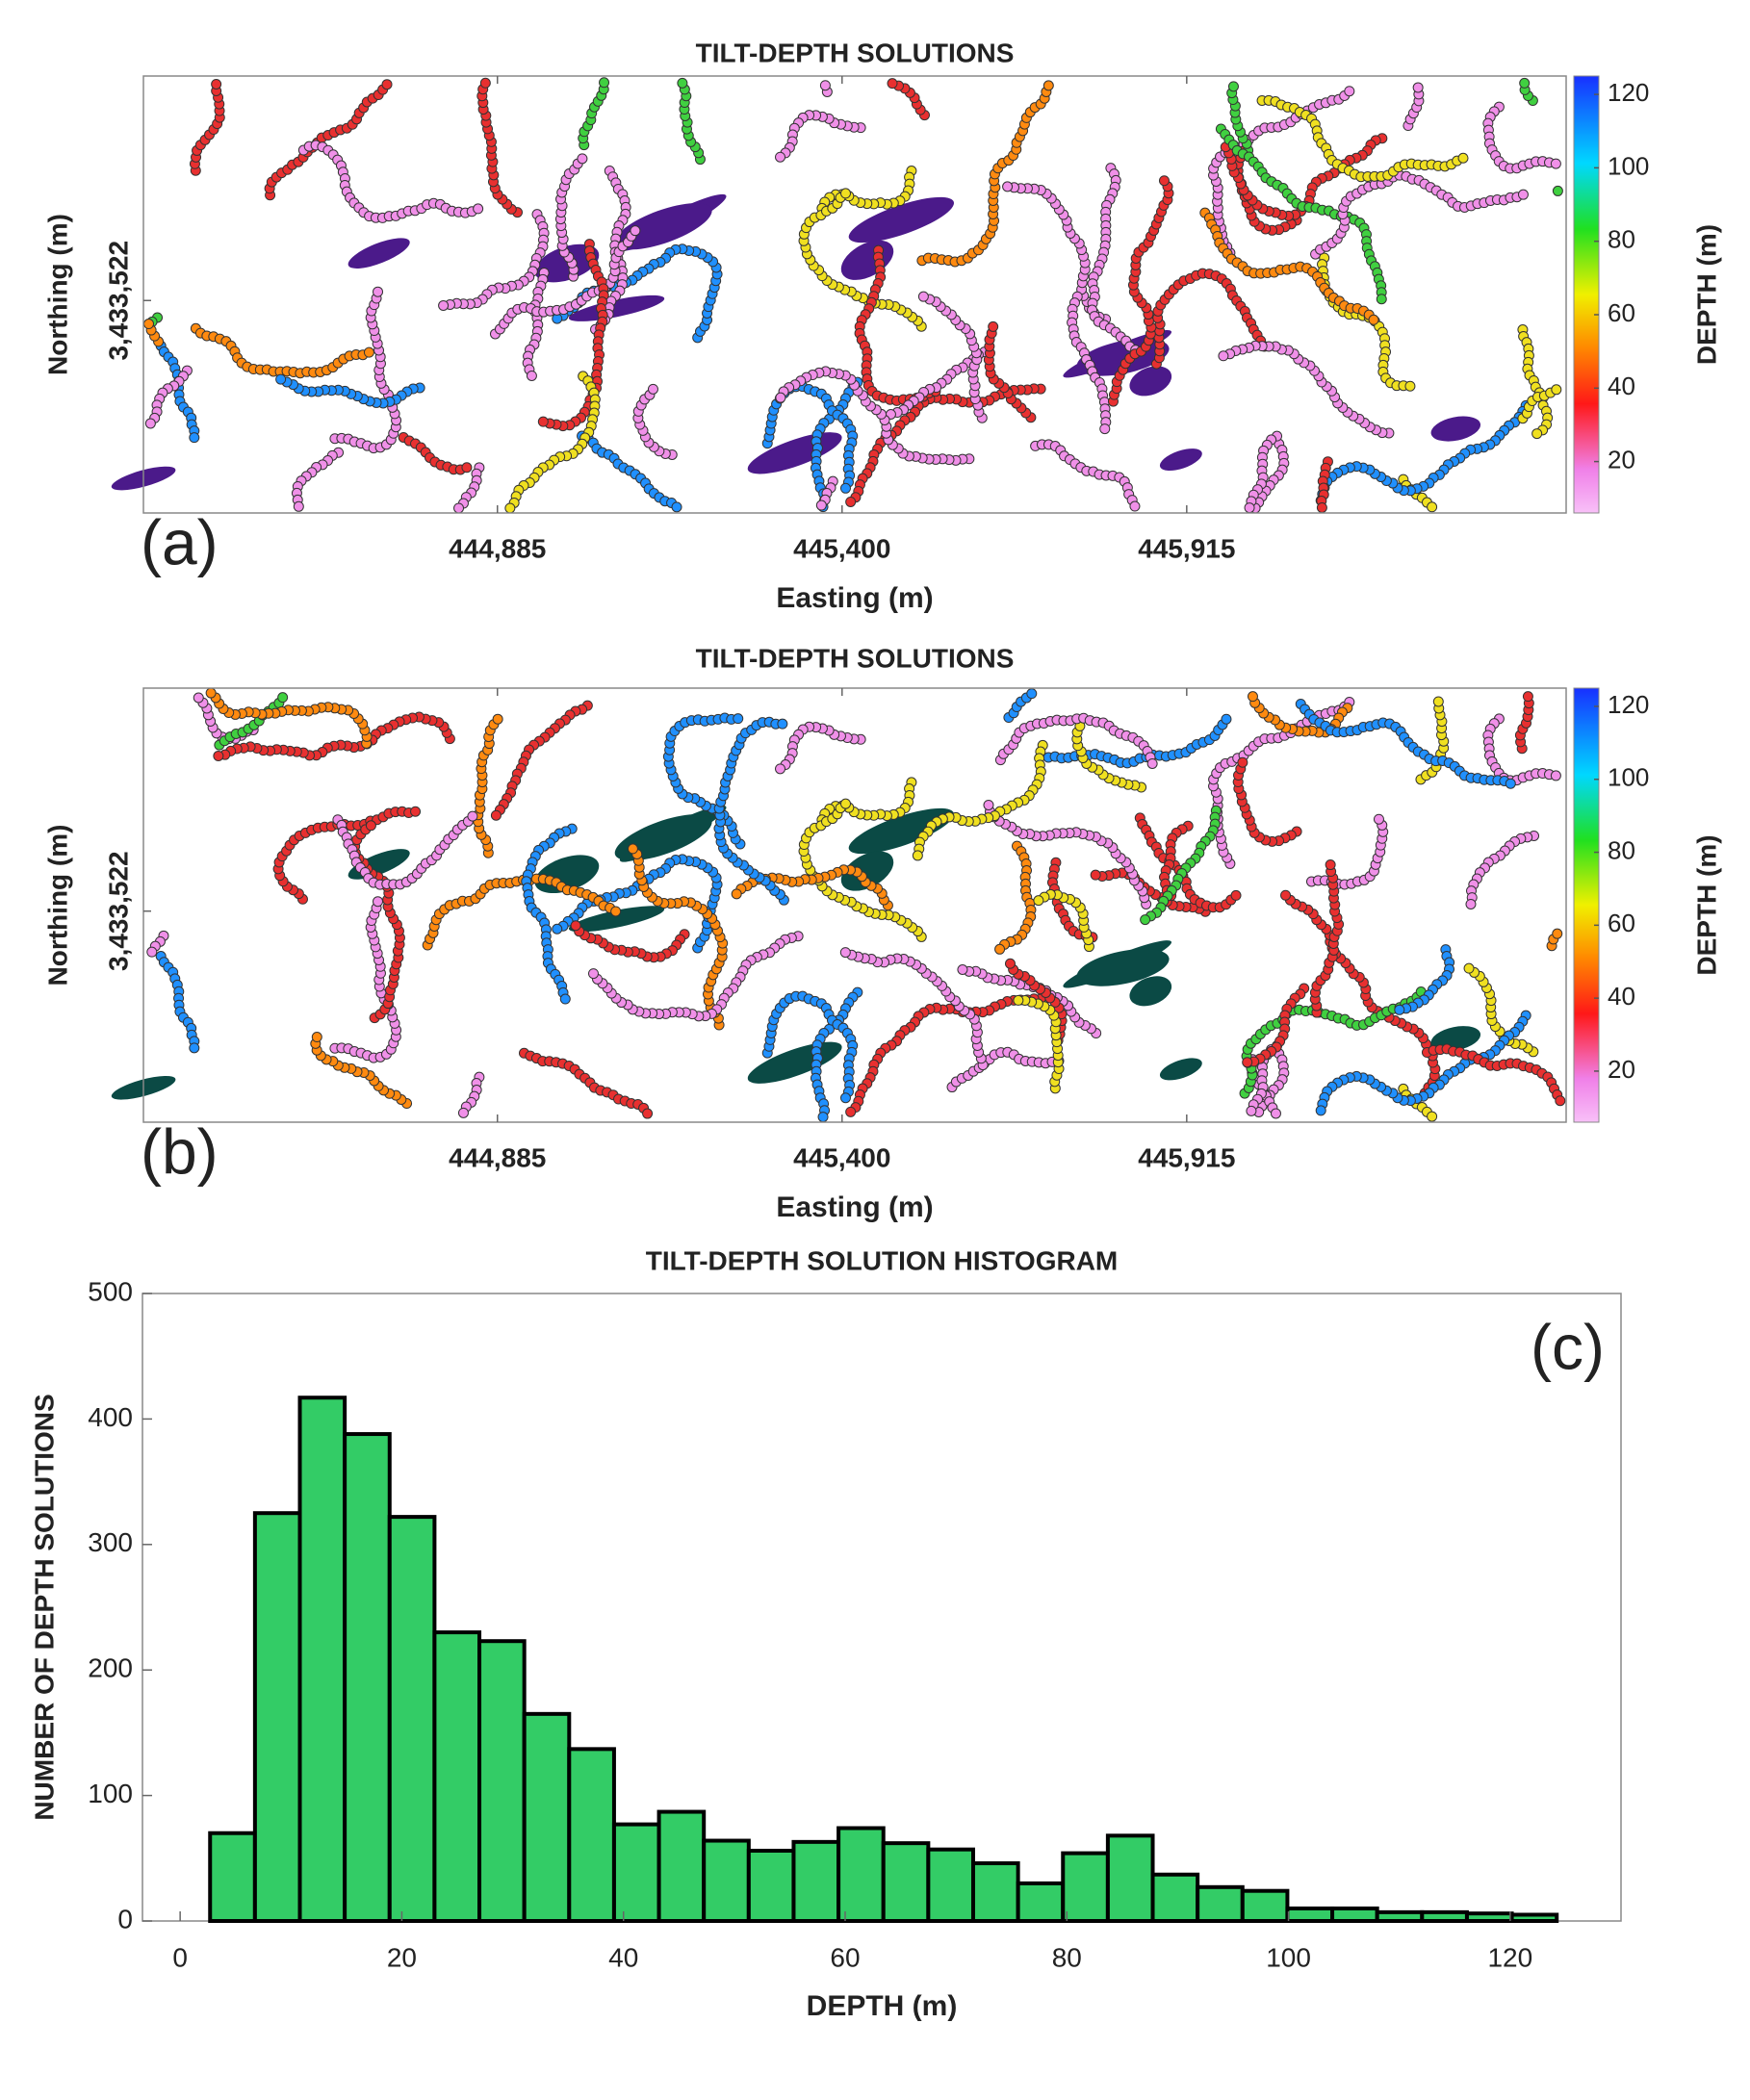  I want to click on x-axis-label: Easting (m), so click(855, 1207).